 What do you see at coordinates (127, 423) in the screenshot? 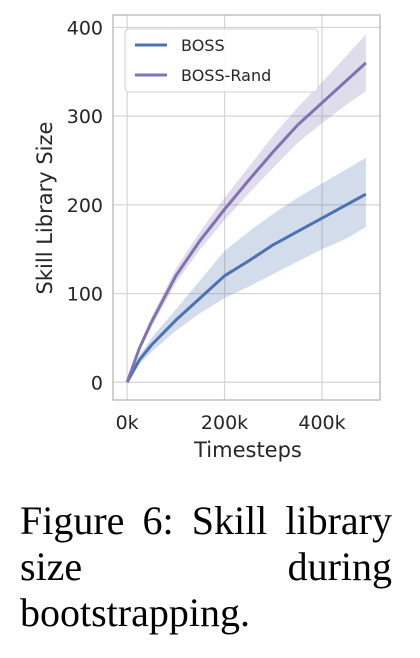
I see `x-tick-label: 0k` at bounding box center [127, 423].